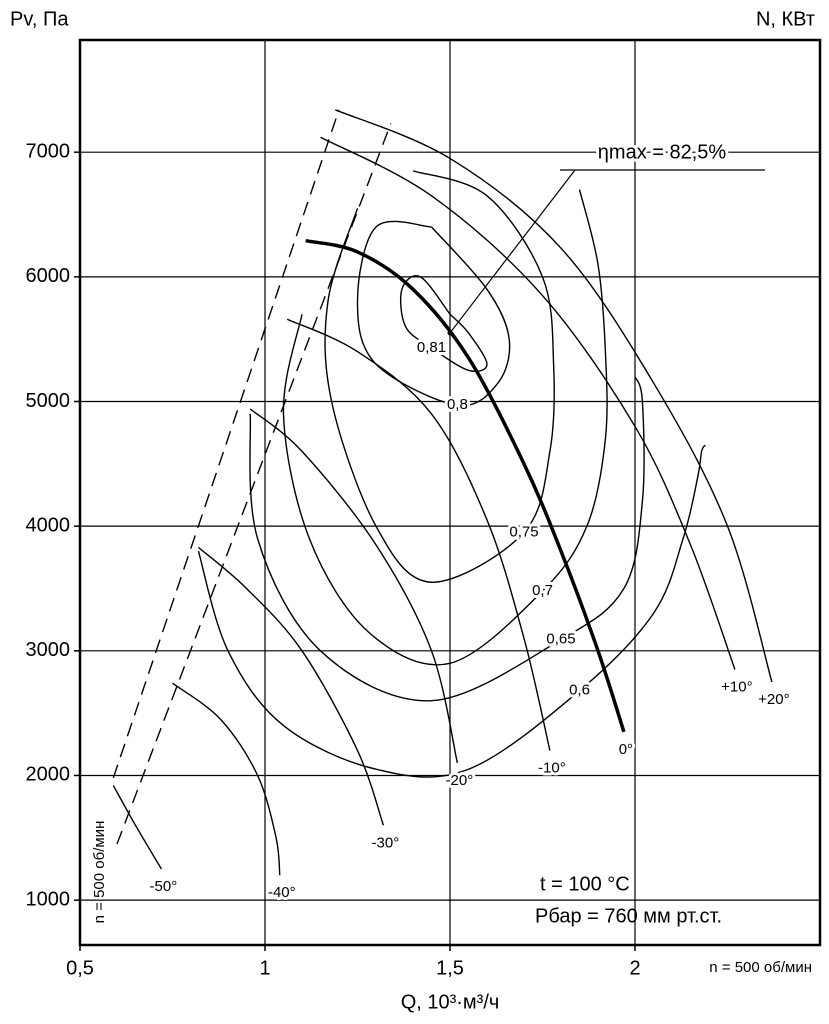 Image resolution: width=829 pixels, height=1024 pixels. Describe the element at coordinates (785, 19) in the screenshot. I see `y2-axis-label: N, КВт` at that location.